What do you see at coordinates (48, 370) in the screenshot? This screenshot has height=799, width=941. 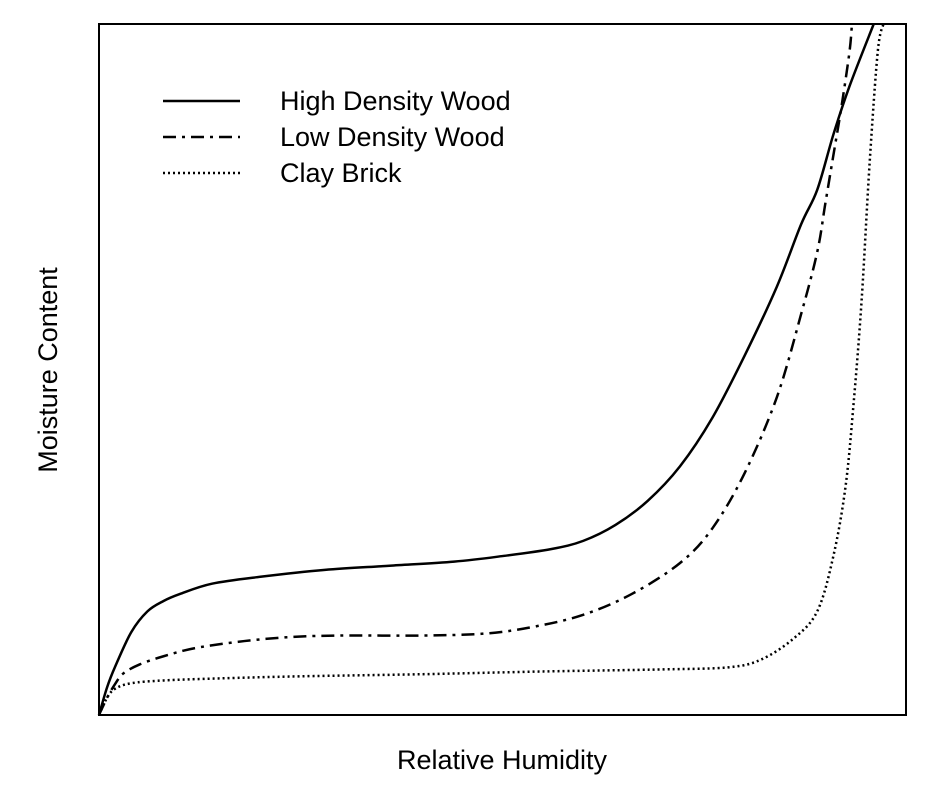 I see `y-axis-label: Moisture Content` at bounding box center [48, 370].